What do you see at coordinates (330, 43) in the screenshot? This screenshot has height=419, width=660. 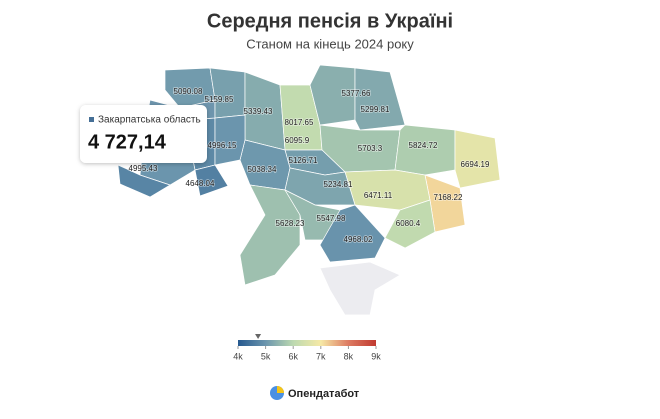 I see `subtitle: Станом на кінець 2024 року` at bounding box center [330, 43].